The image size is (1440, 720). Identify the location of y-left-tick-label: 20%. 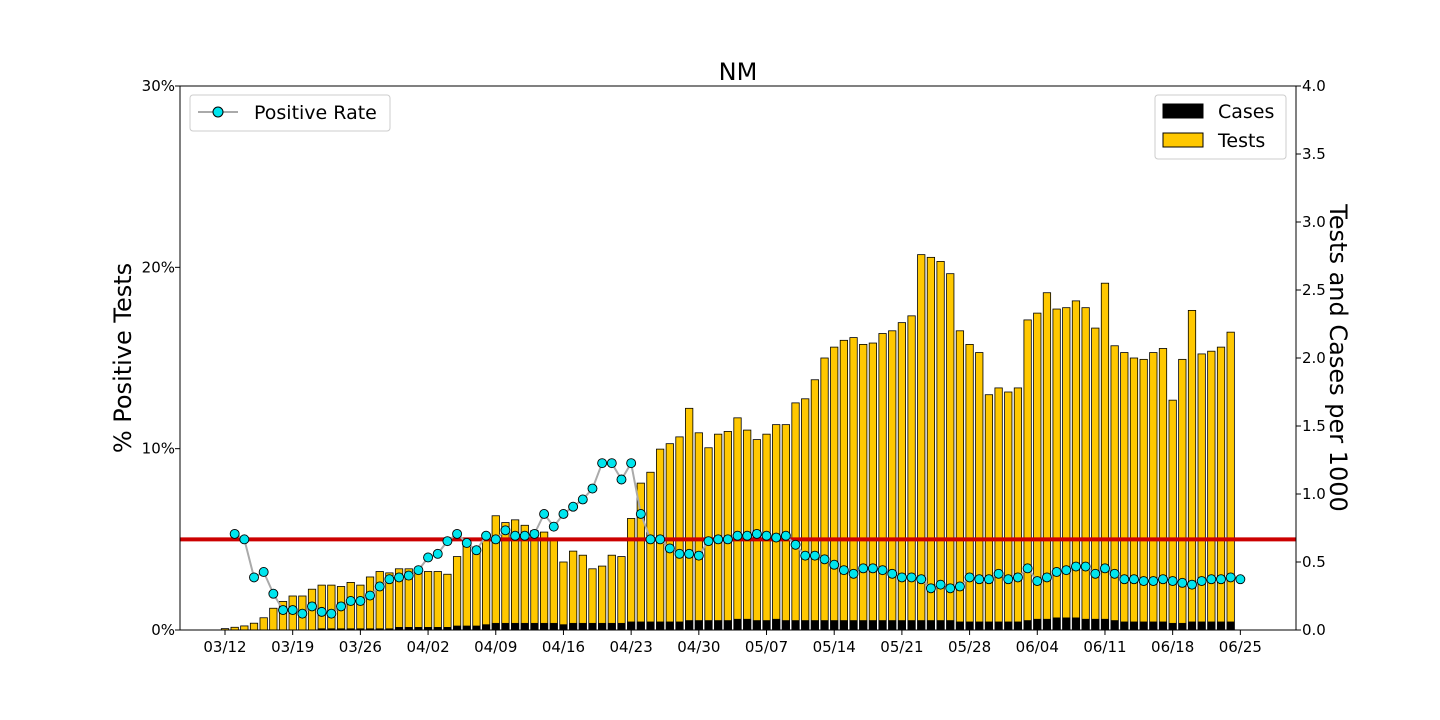
(158, 267).